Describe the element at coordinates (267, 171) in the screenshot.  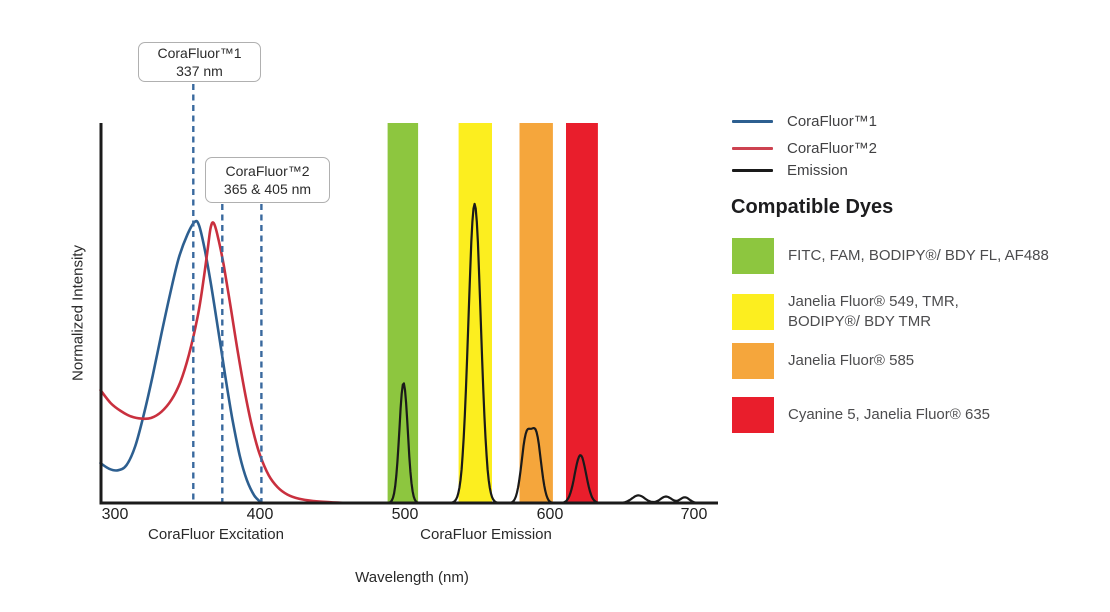
I see `annotation-title: CoraFluor™2` at that location.